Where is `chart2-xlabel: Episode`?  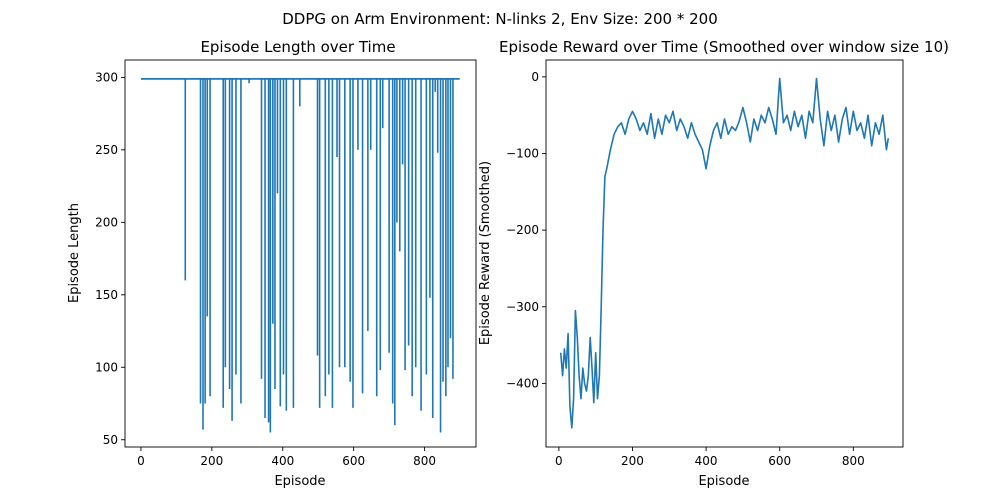 chart2-xlabel: Episode is located at coordinates (723, 481).